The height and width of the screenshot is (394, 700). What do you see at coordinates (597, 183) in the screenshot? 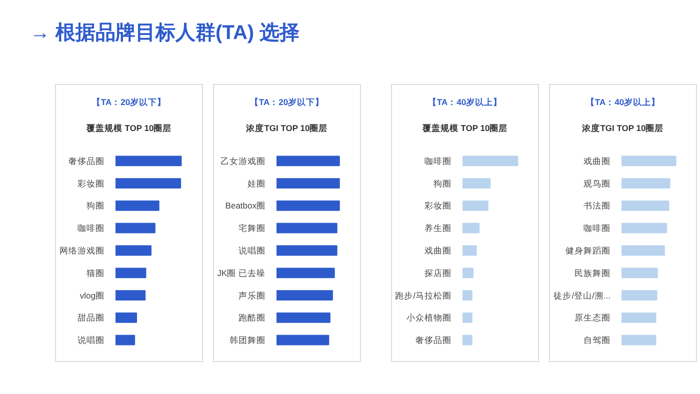
I see `y-tick-label: 观鸟圈` at bounding box center [597, 183].